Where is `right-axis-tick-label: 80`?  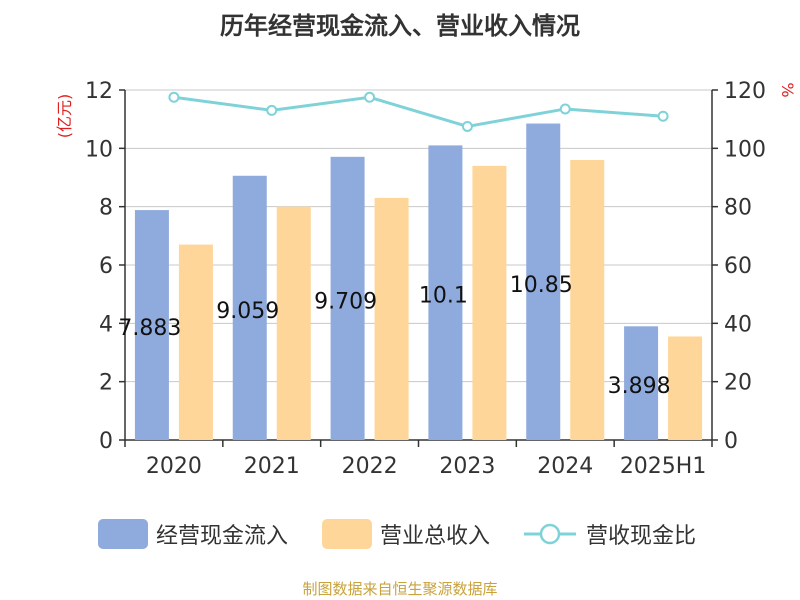 right-axis-tick-label: 80 is located at coordinates (738, 208).